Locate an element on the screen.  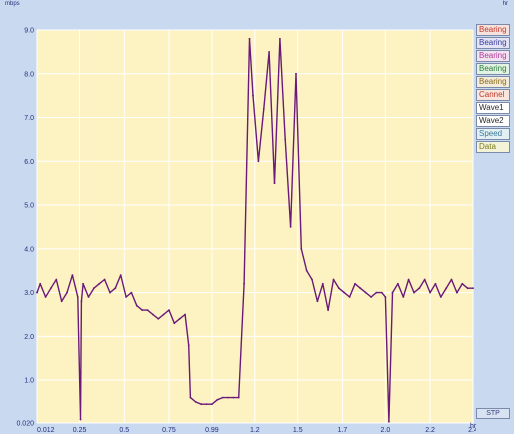
x-tick-label: 2.4 is located at coordinates (472, 430).